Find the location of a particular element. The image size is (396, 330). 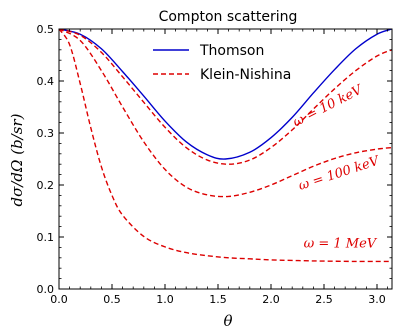

y-tick-label: 0.0 is located at coordinates (46, 289).